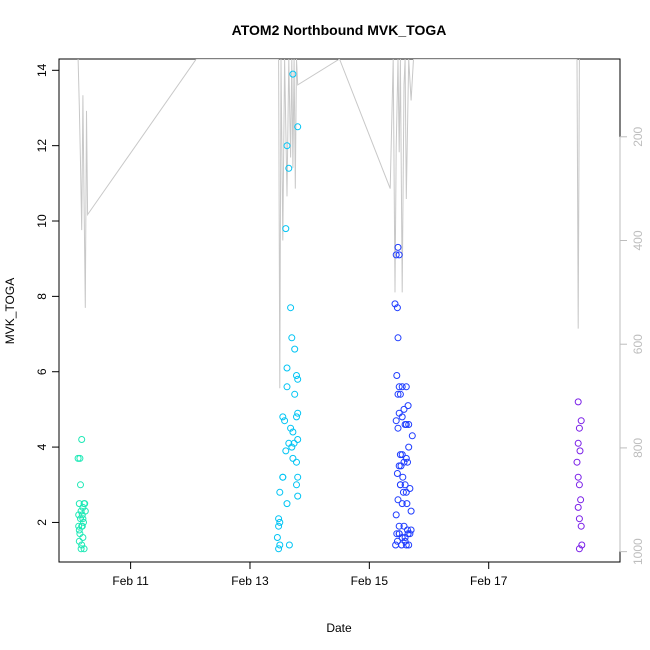 The width and height of the screenshot is (650, 650). Describe the element at coordinates (42, 70) in the screenshot. I see `y-tick-label: 14` at that location.